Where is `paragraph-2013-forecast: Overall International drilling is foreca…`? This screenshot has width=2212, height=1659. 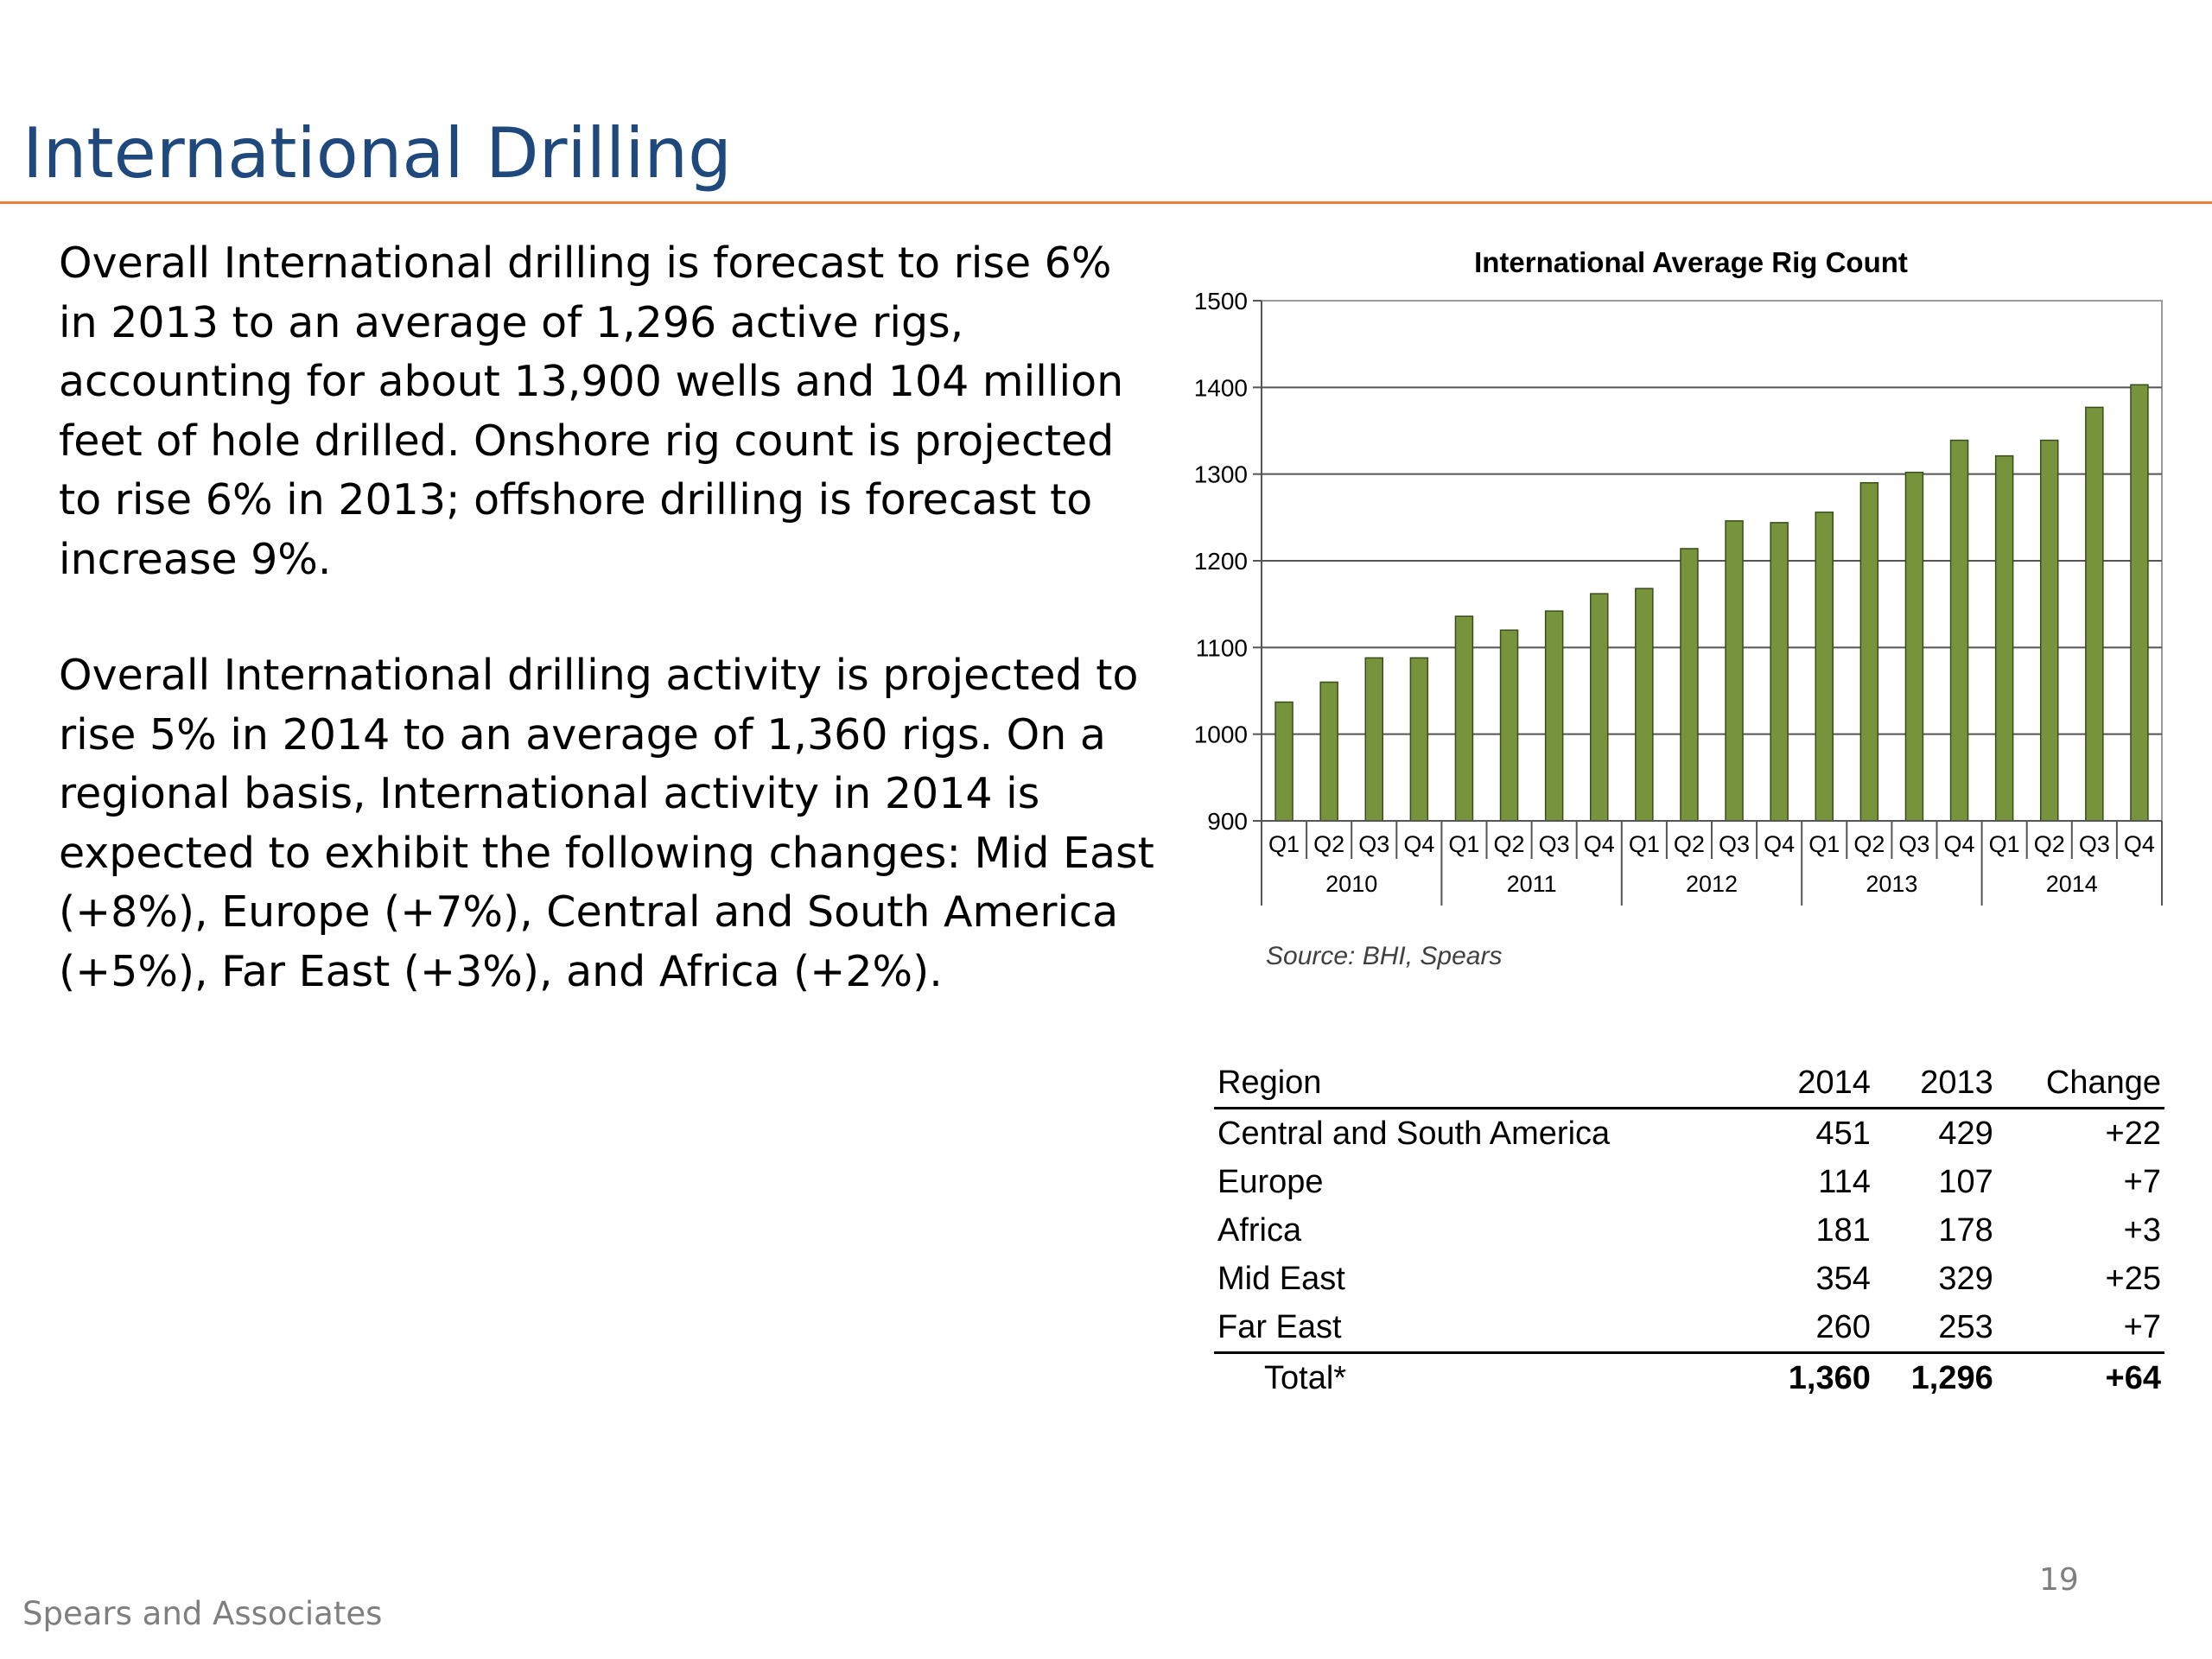
paragraph-2013-forecast: Overall International drilling is foreca… is located at coordinates (591, 411).